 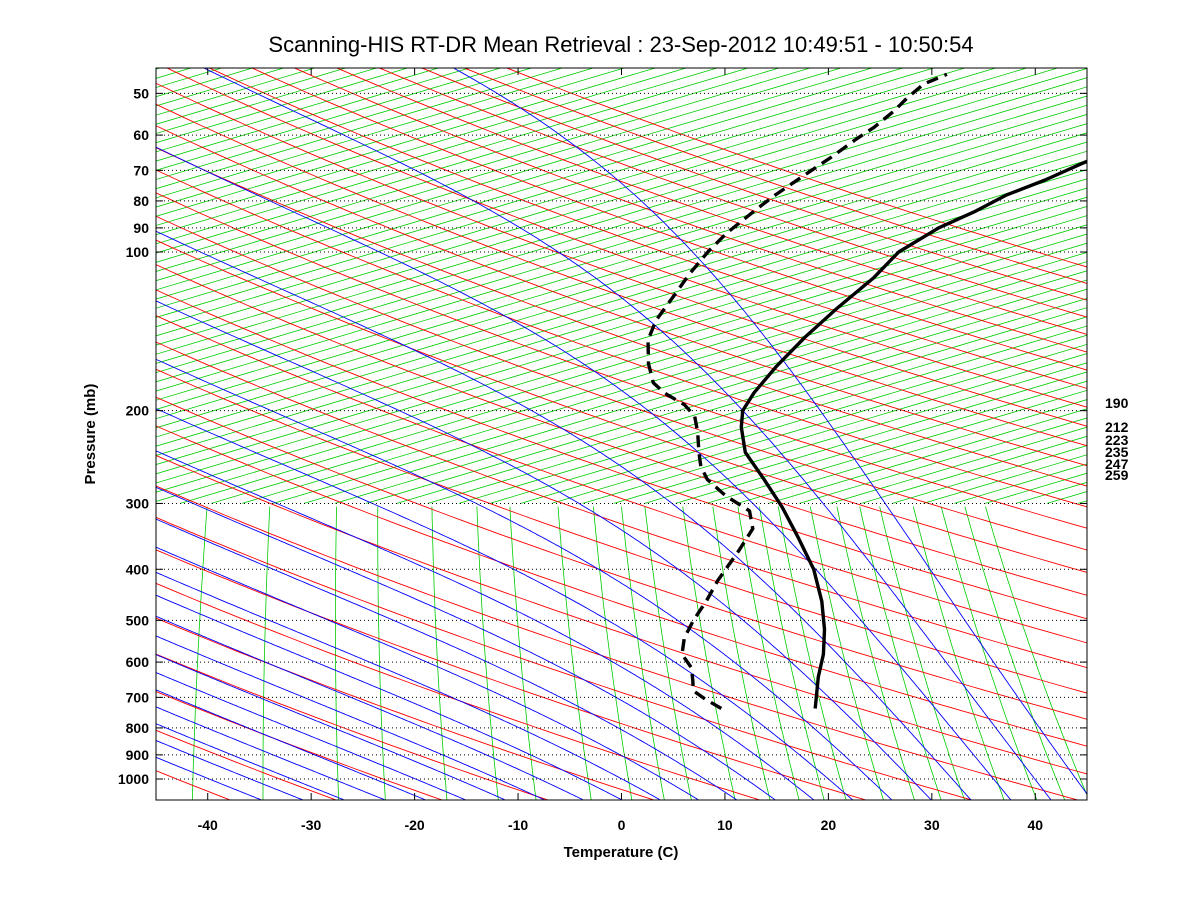 I want to click on y-tick-label: 80, so click(x=141, y=201).